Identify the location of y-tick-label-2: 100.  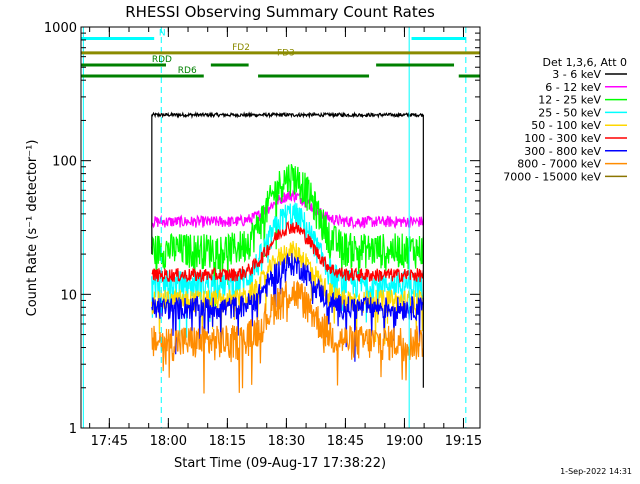
(64, 162).